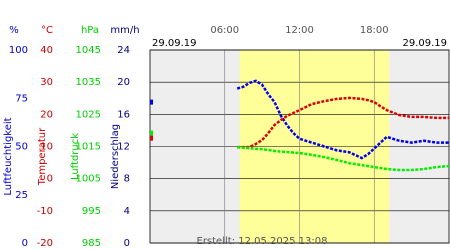 The height and width of the screenshot is (250, 450). Describe the element at coordinates (45, 243) in the screenshot. I see `y-tick-label: -20` at that location.